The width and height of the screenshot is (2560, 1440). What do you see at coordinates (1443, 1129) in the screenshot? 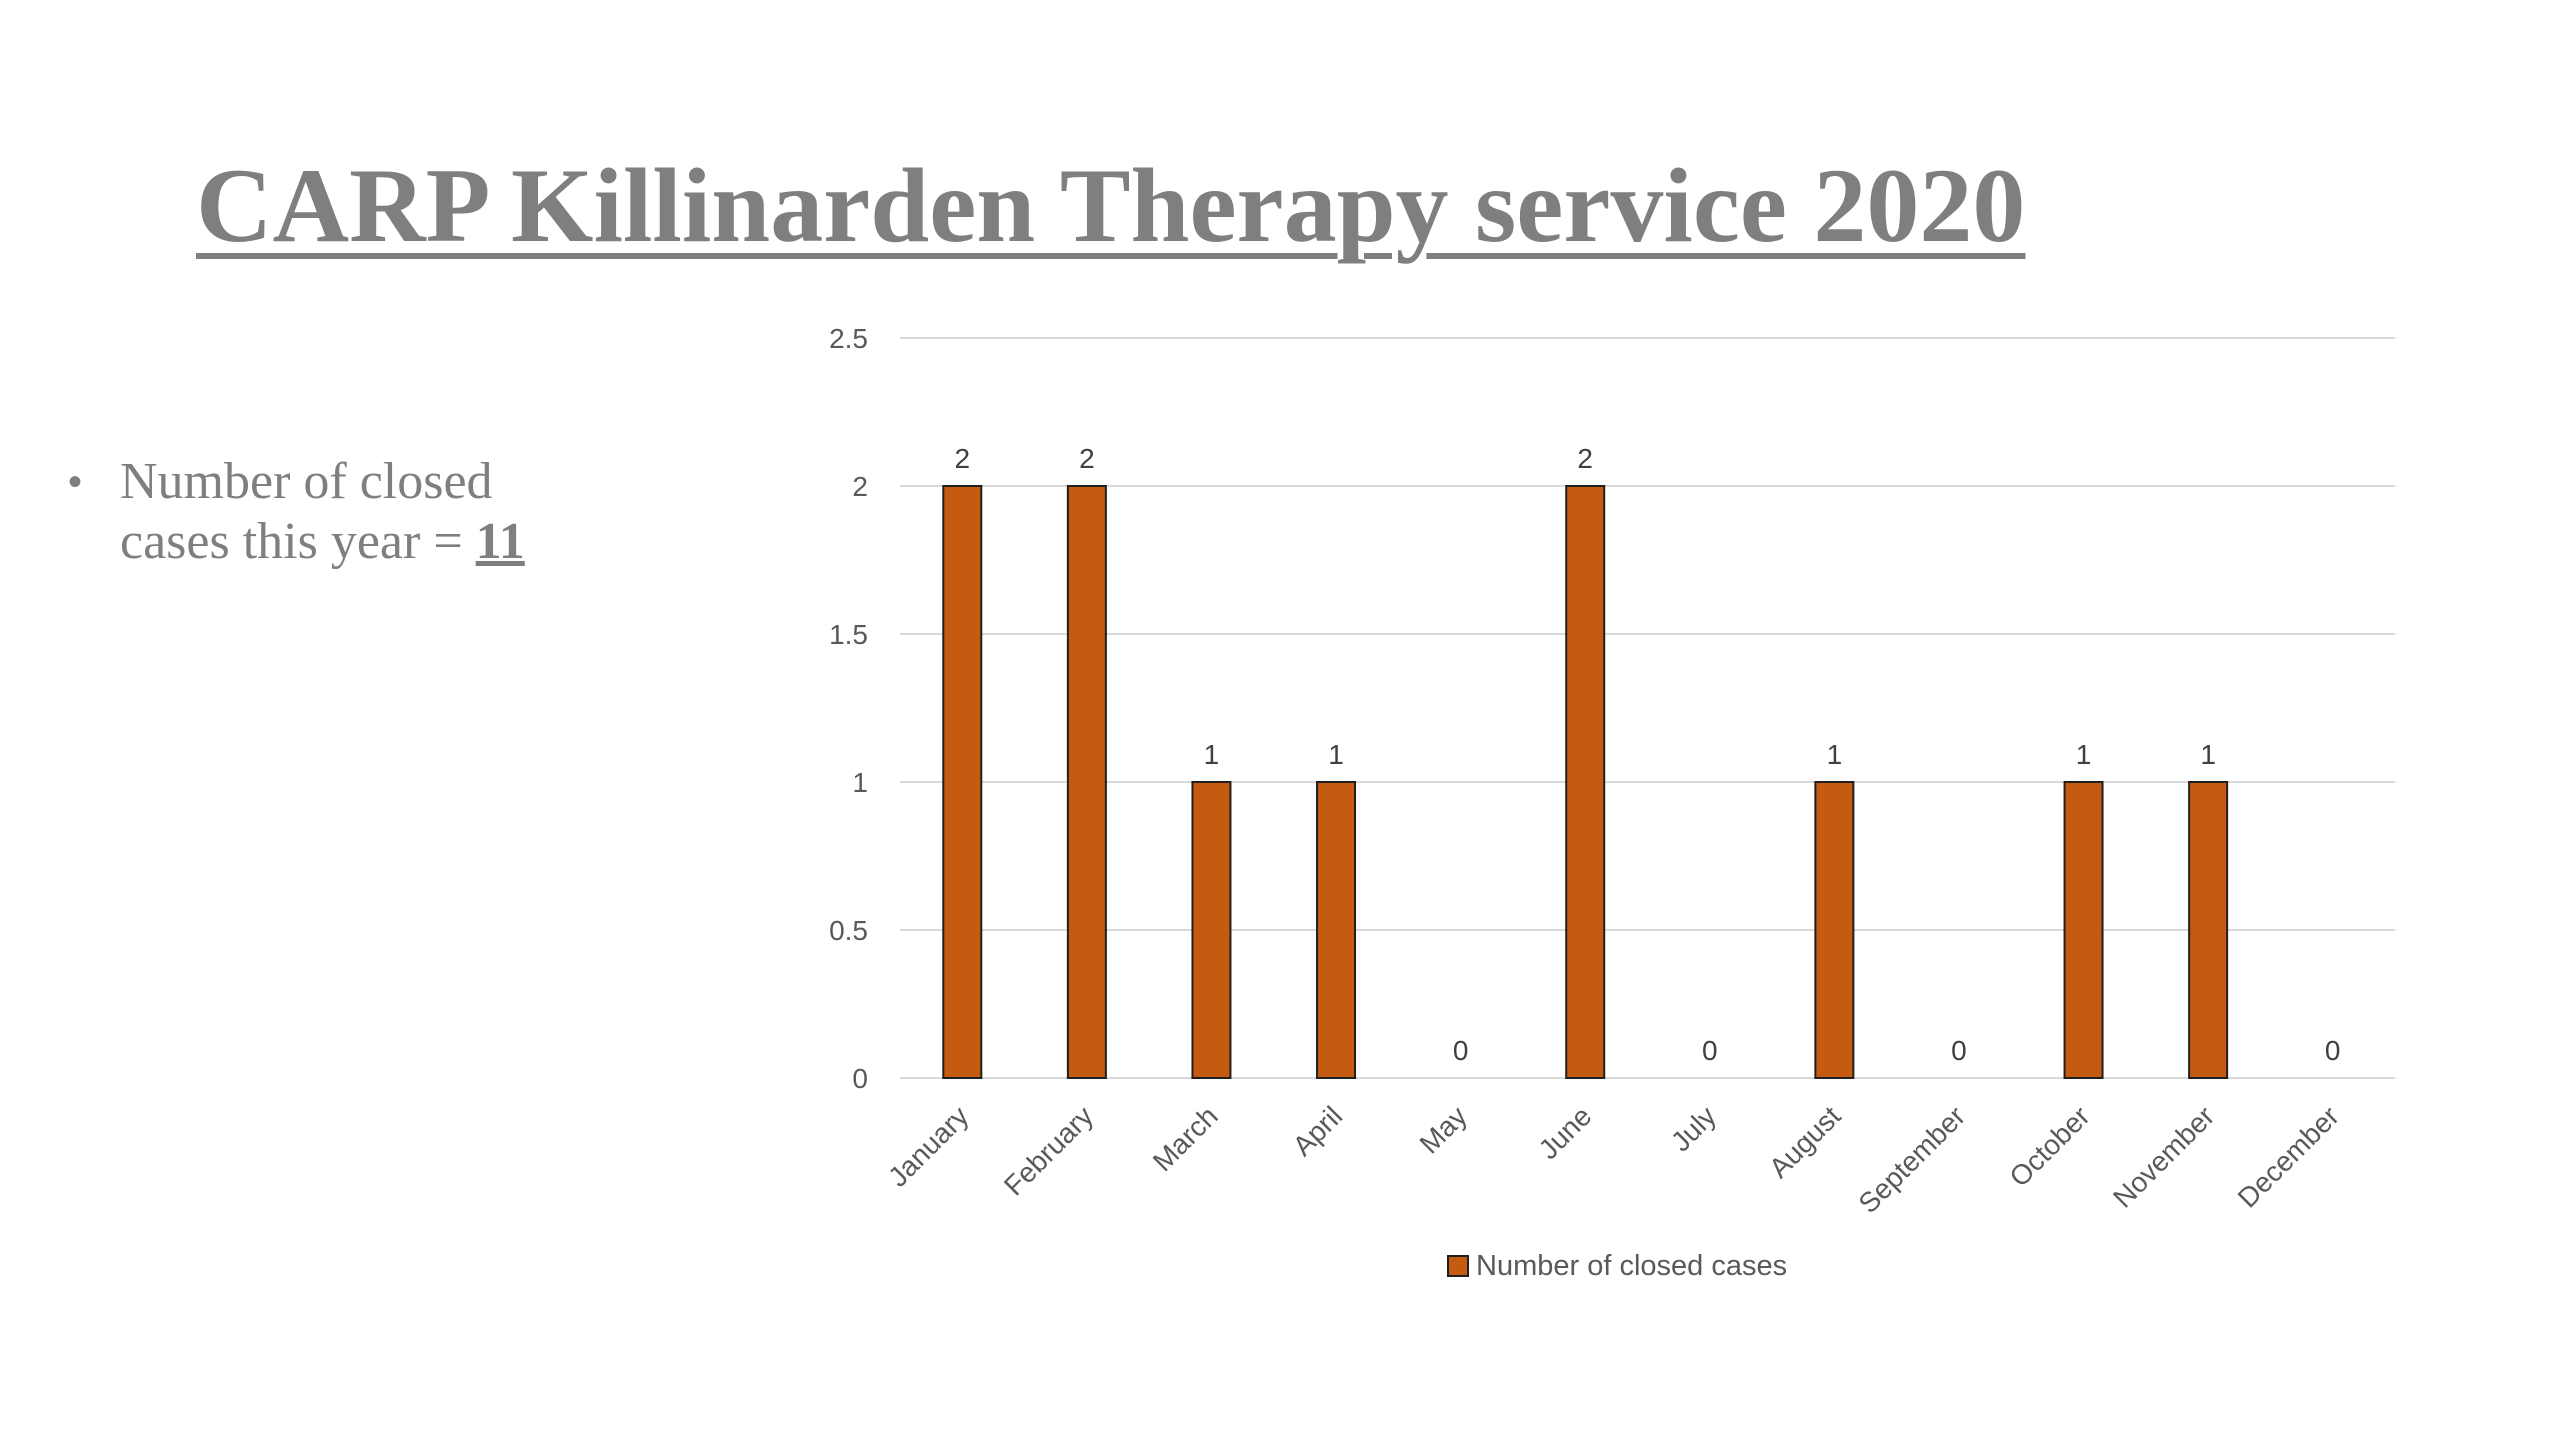
I see `x-tick-label: May` at bounding box center [1443, 1129].